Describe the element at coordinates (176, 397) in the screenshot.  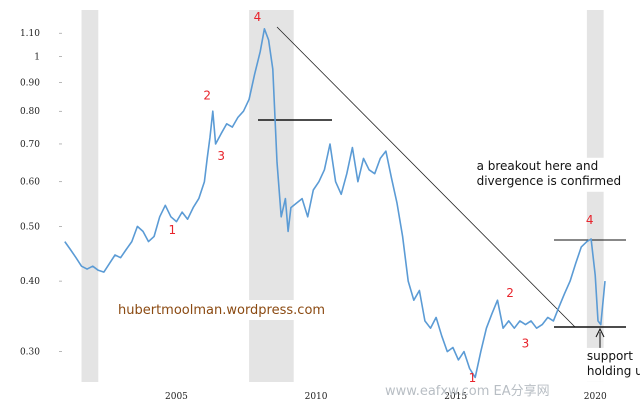
I see `x-tick-label: 2005` at that location.